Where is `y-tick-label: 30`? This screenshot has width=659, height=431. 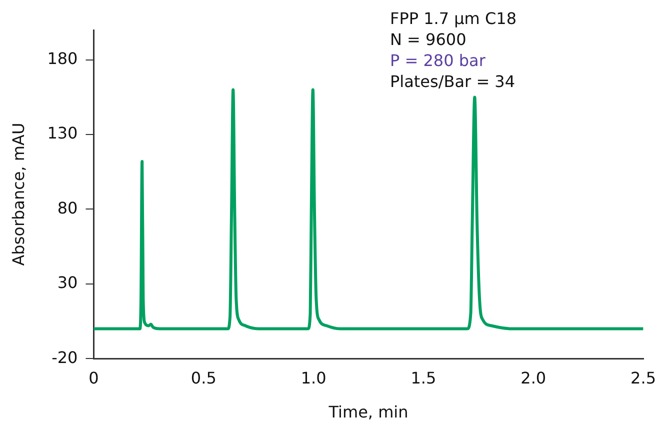 y-tick-label: 30 is located at coordinates (67, 282).